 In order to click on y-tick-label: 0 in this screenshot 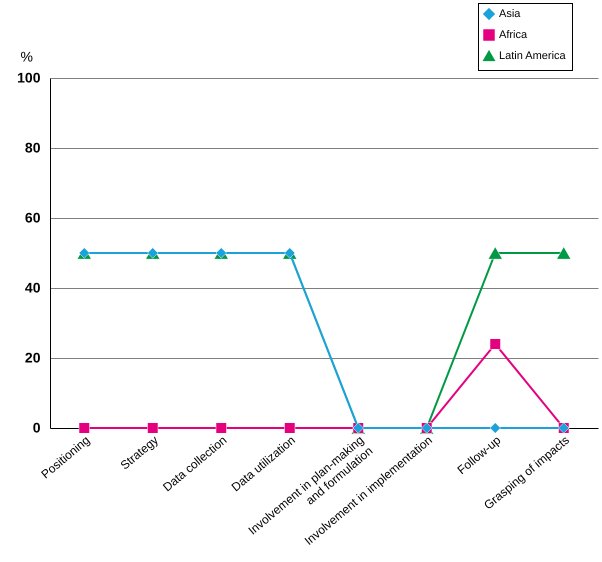, I will do `click(36, 428)`.